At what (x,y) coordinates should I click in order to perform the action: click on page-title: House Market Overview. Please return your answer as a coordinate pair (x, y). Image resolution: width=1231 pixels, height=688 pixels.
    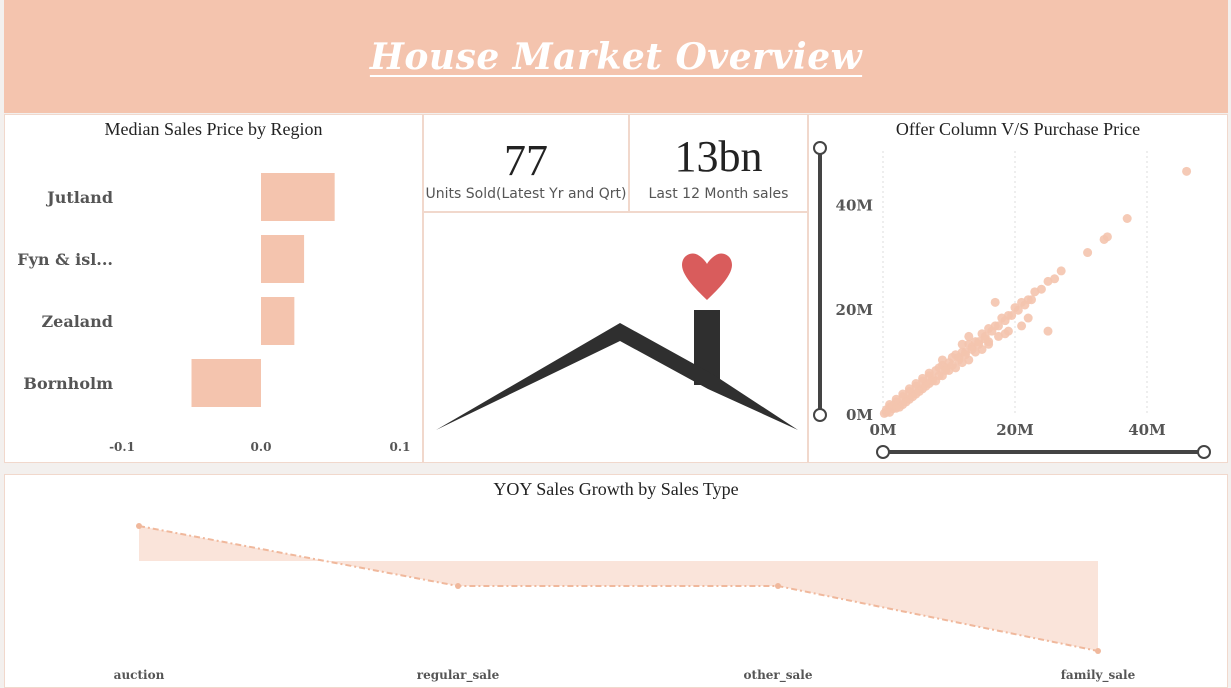
    Looking at the image, I should click on (616, 56).